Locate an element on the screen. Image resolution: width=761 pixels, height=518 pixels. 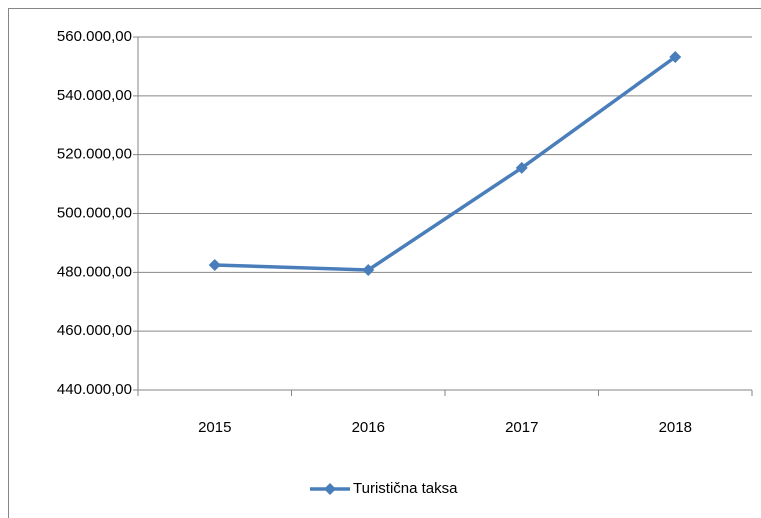
y-tick-label: 500.000,00 is located at coordinates (94, 212).